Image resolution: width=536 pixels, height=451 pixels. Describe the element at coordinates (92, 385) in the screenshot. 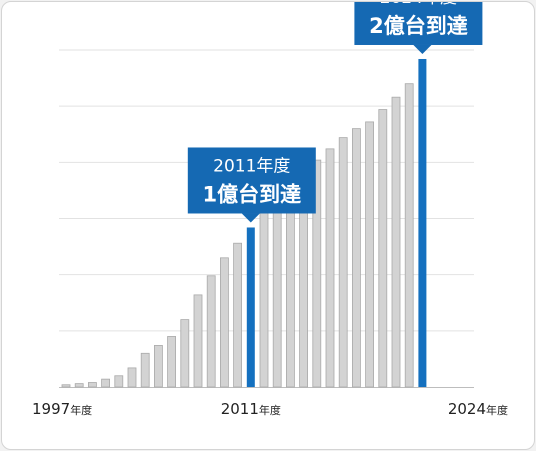

I see `bar-1999` at that location.